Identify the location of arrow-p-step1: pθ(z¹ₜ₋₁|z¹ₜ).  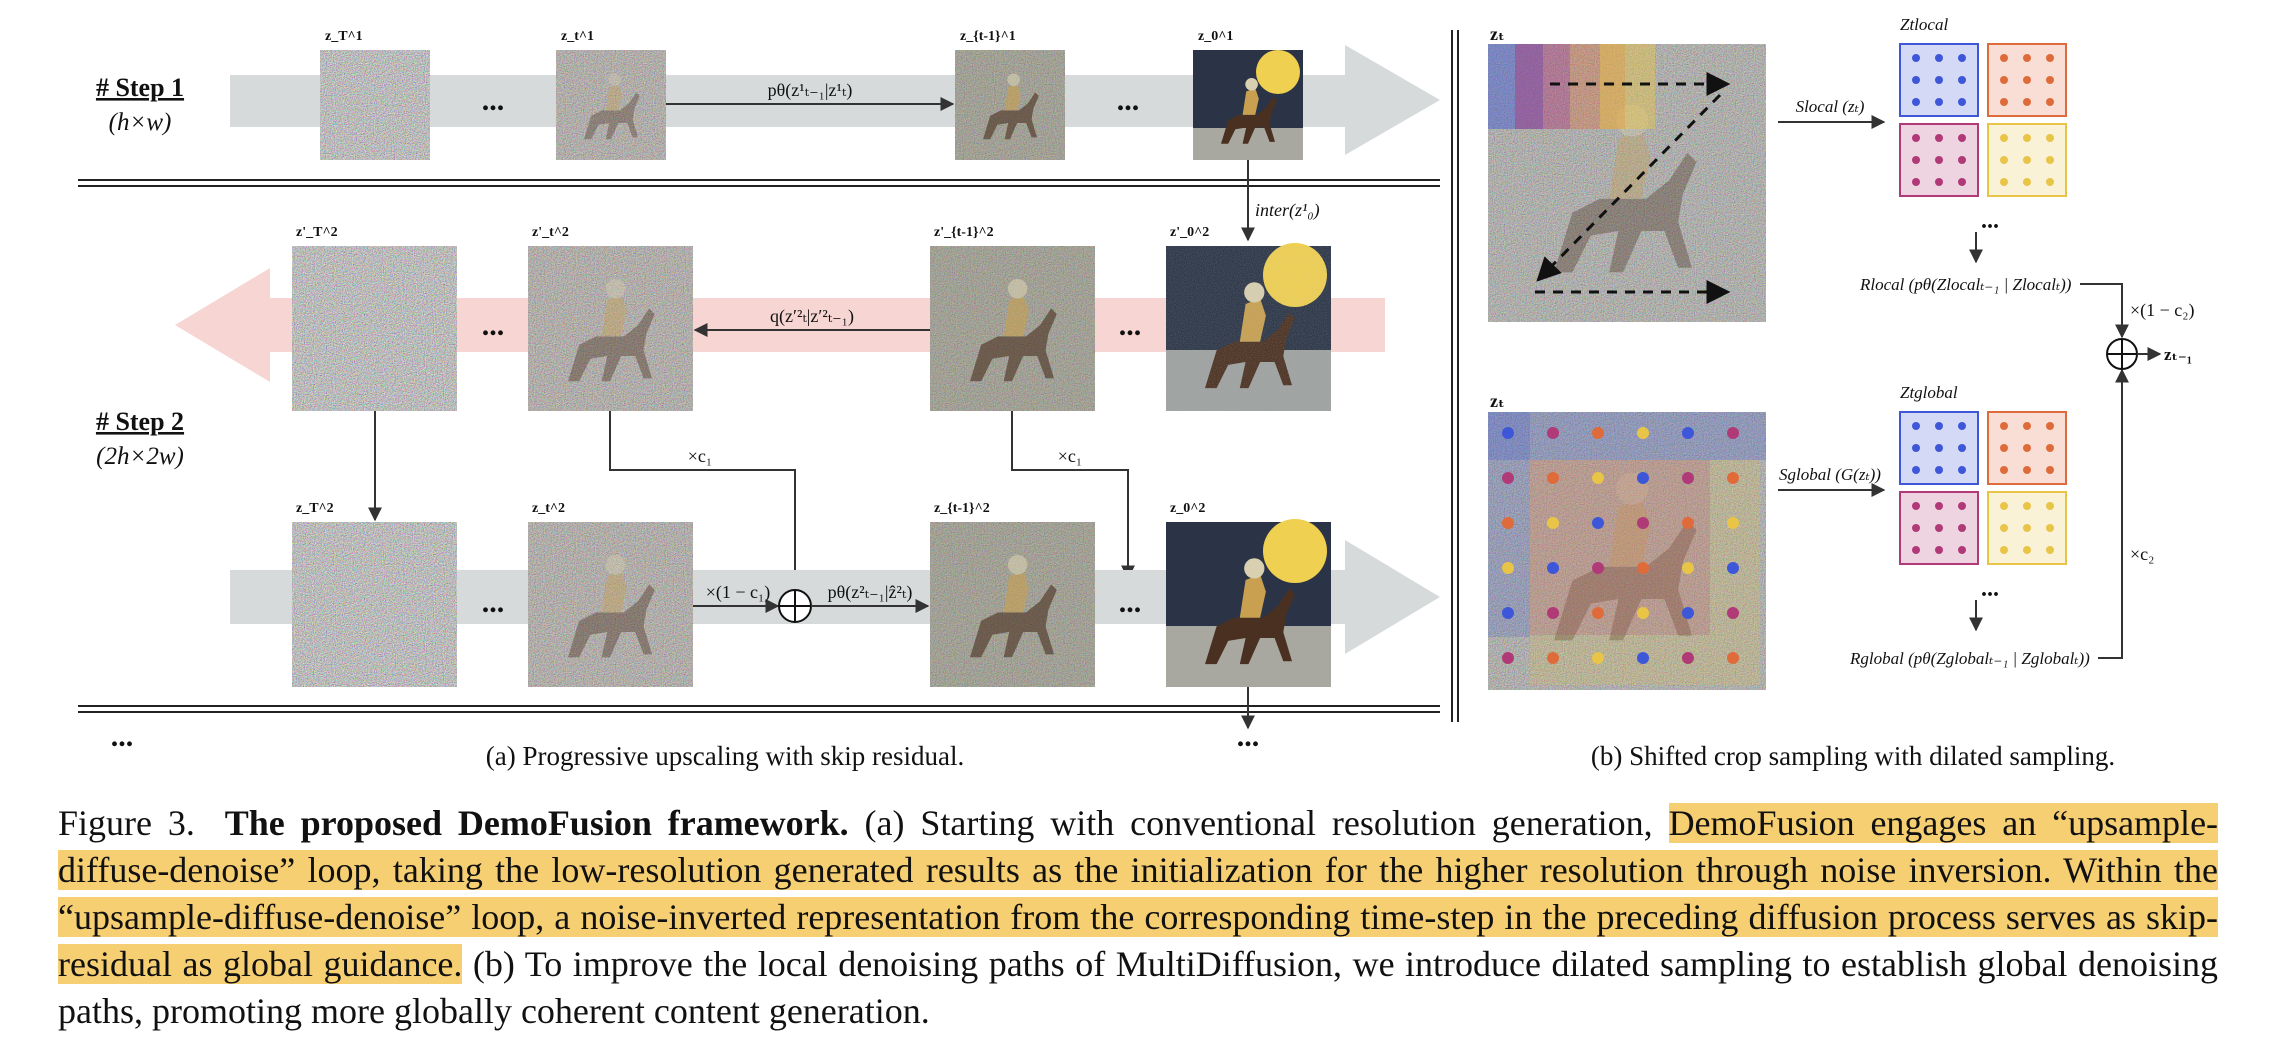
(810, 95).